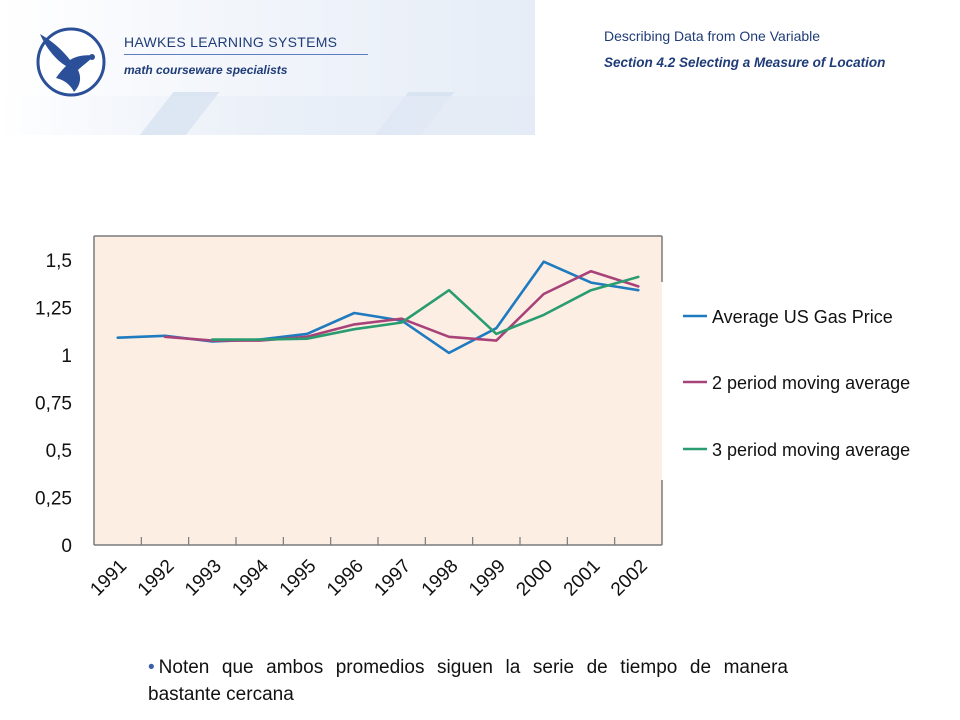 This screenshot has width=960, height=720. What do you see at coordinates (345, 578) in the screenshot?
I see `x-tick-label: 1996` at bounding box center [345, 578].